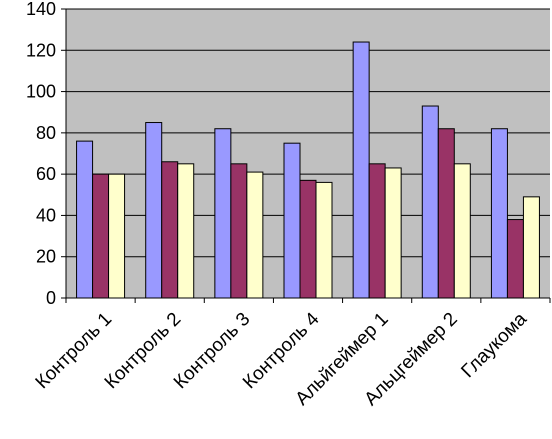 The height and width of the screenshot is (439, 552). I want to click on y-tick-label: 120, so click(41, 50).